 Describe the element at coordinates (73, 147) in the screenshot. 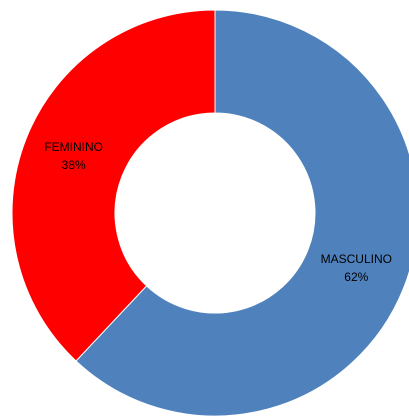

I see `segment-label: FEMININO` at that location.